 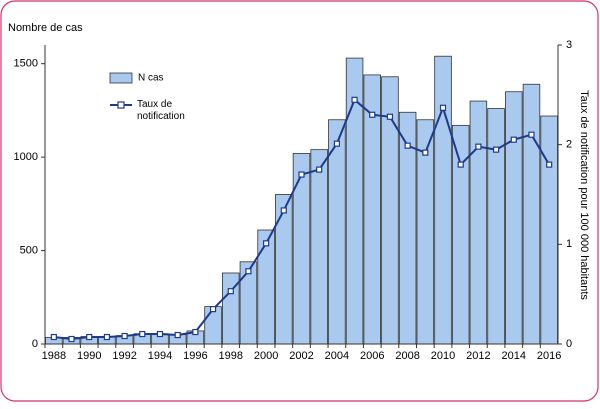 What do you see at coordinates (35, 344) in the screenshot?
I see `y-tick-label: 0` at bounding box center [35, 344].